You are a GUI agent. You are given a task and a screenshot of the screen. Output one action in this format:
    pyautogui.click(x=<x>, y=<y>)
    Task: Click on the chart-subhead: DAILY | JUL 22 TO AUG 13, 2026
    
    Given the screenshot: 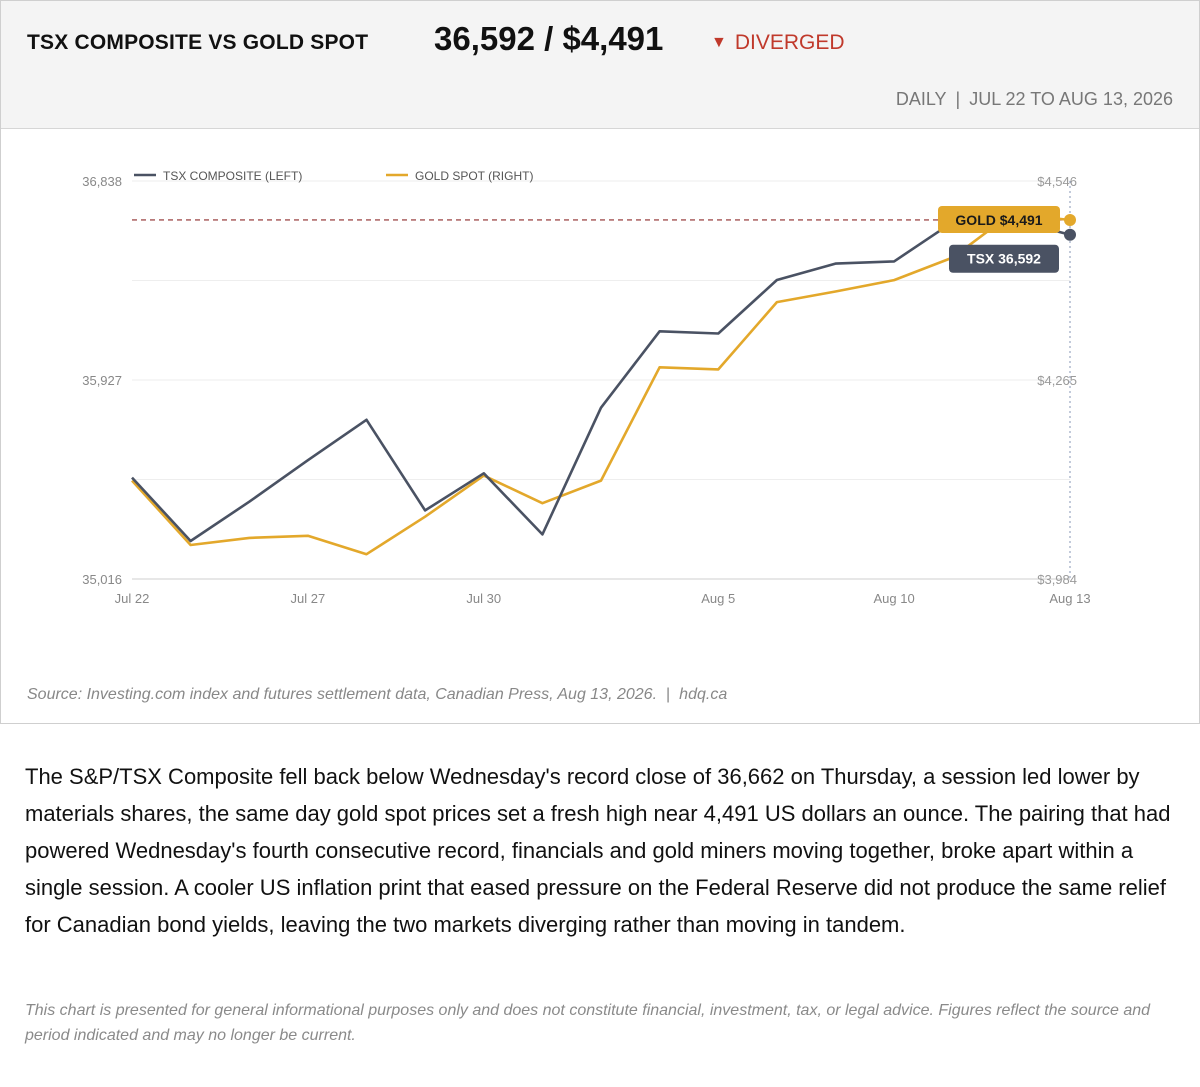 What is the action you would take?
    pyautogui.click(x=1034, y=99)
    